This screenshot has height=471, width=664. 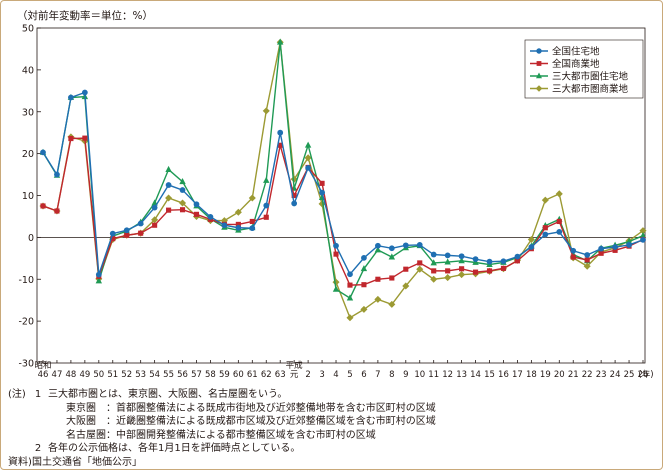 I want to click on legend-label: 三大都市圏住宅地, so click(x=590, y=77).